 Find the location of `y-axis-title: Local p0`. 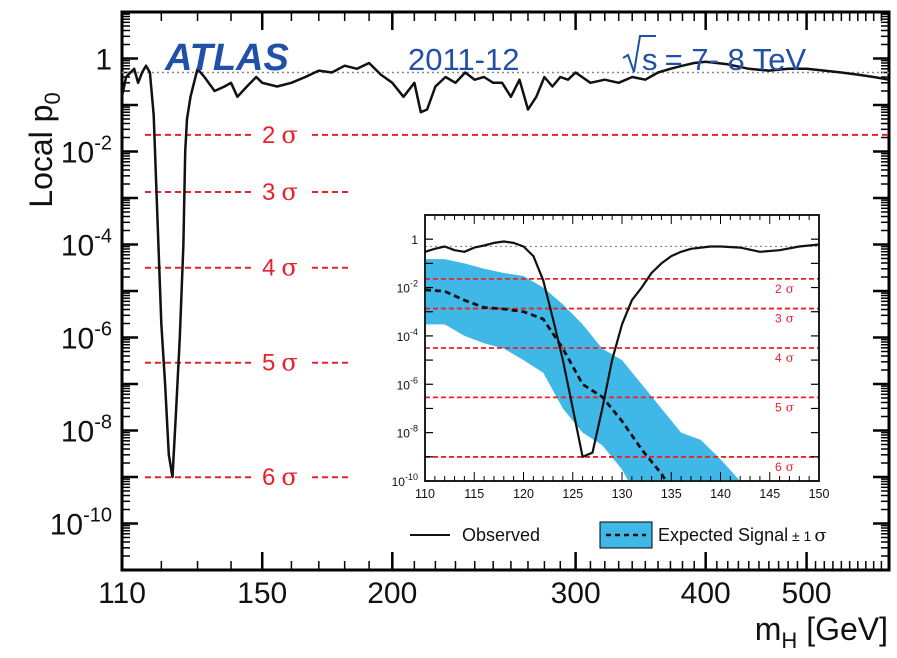

y-axis-title: Local p0 is located at coordinates (44, 149).